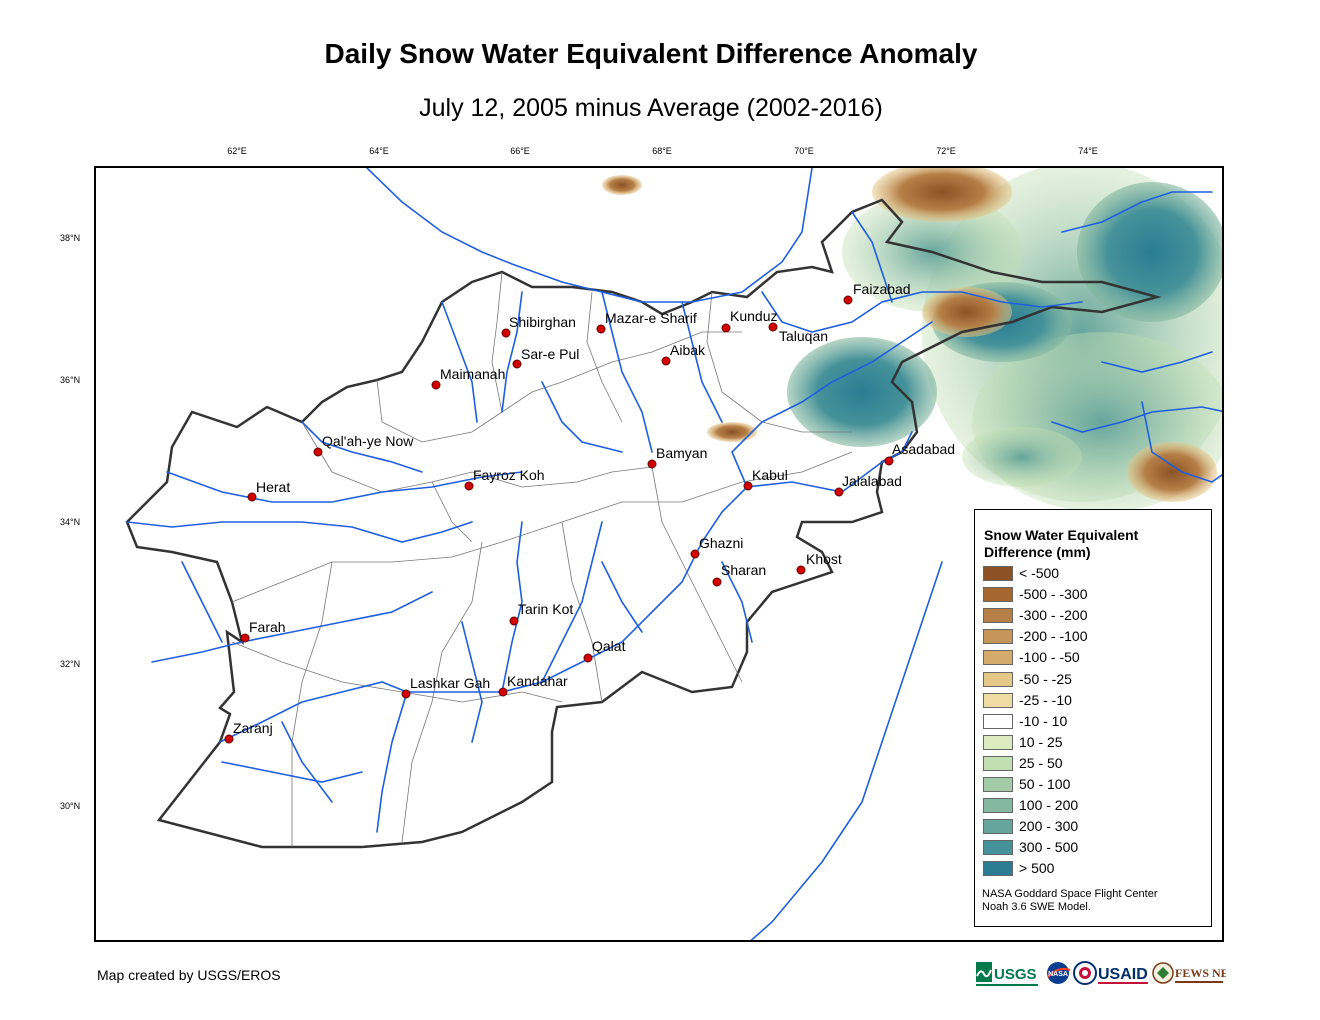 The image size is (1320, 1020). Describe the element at coordinates (748, 486) in the screenshot. I see `city-marker-kabul` at that location.